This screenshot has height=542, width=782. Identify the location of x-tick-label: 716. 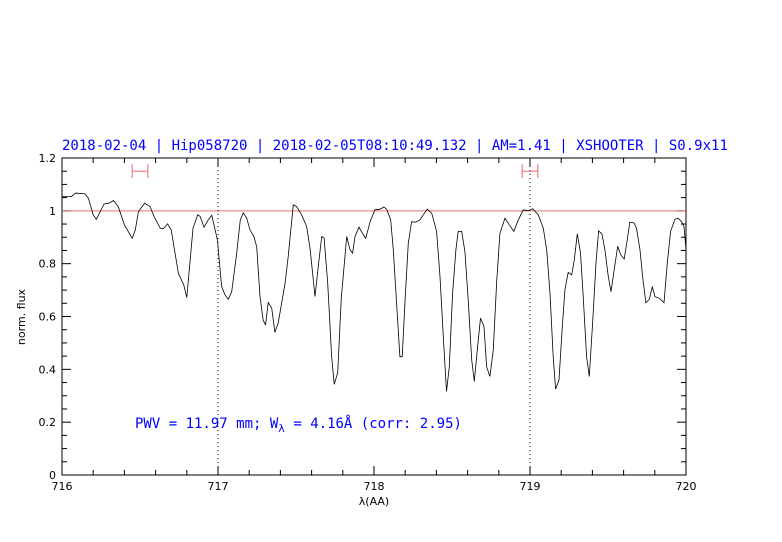
(62, 486).